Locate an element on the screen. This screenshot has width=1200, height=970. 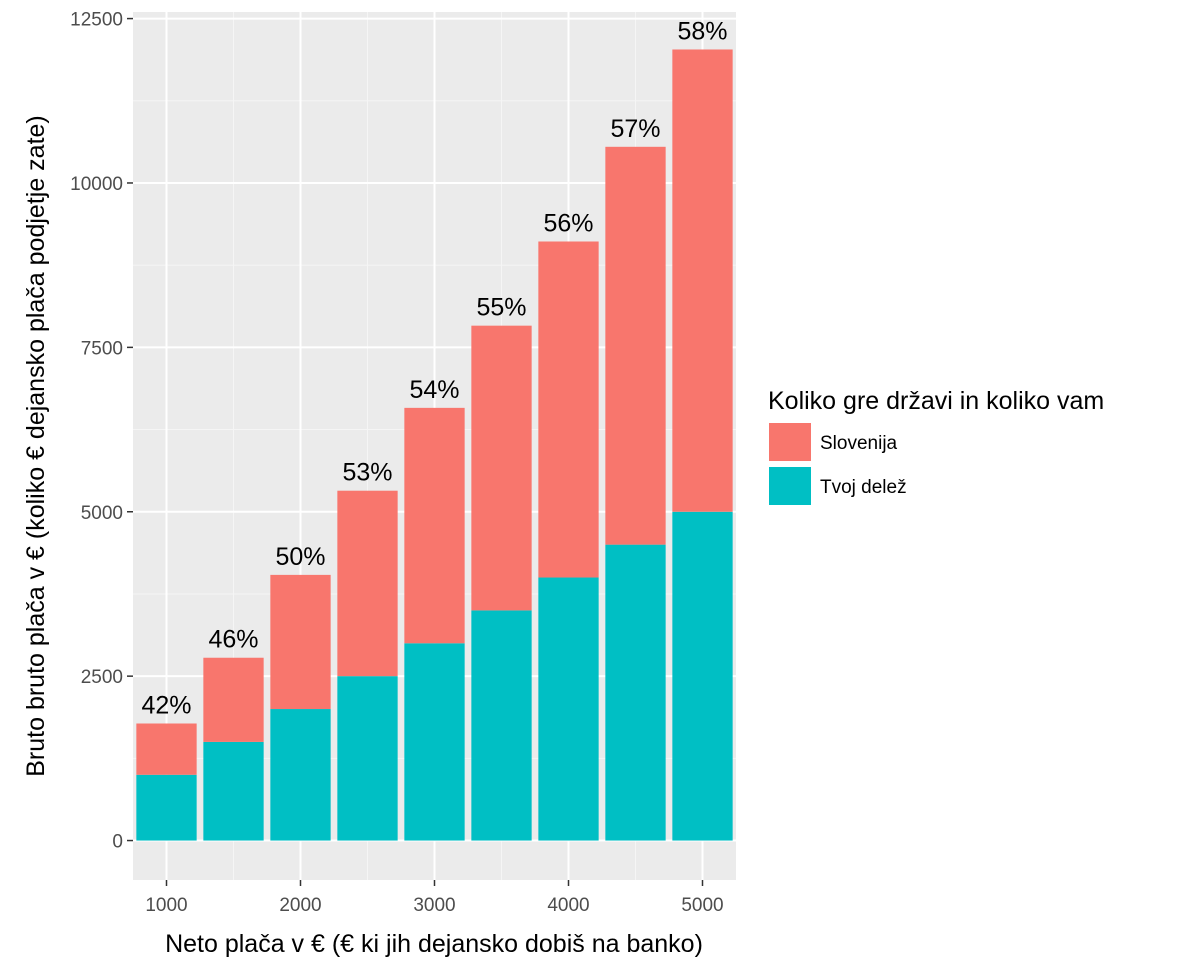
y-tick-label: 5000 is located at coordinates (102, 513).